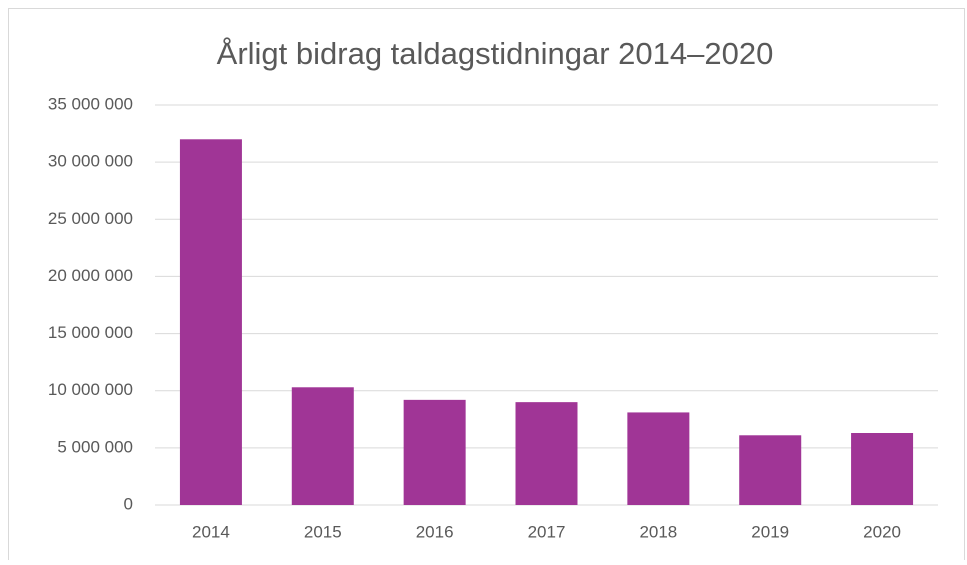  I want to click on y-tick-label: 25 000 000, so click(90, 218).